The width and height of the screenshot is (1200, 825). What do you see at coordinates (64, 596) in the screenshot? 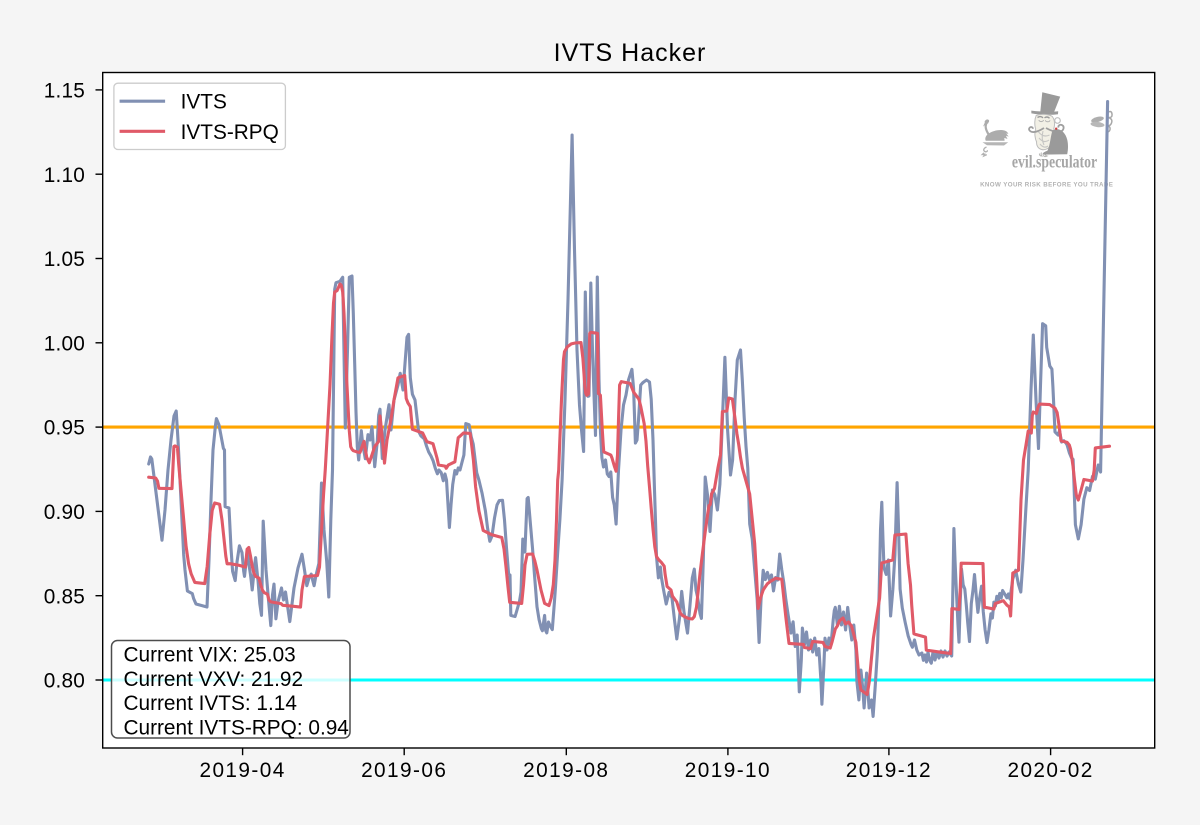
I see `svg-text: 0.85` at bounding box center [64, 596].